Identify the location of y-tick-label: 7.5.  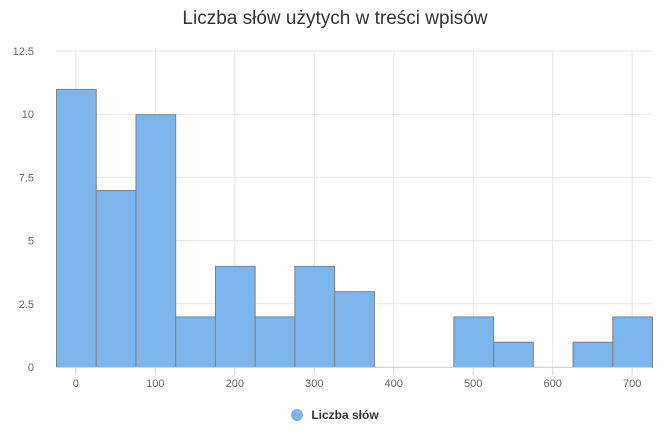
(26, 178).